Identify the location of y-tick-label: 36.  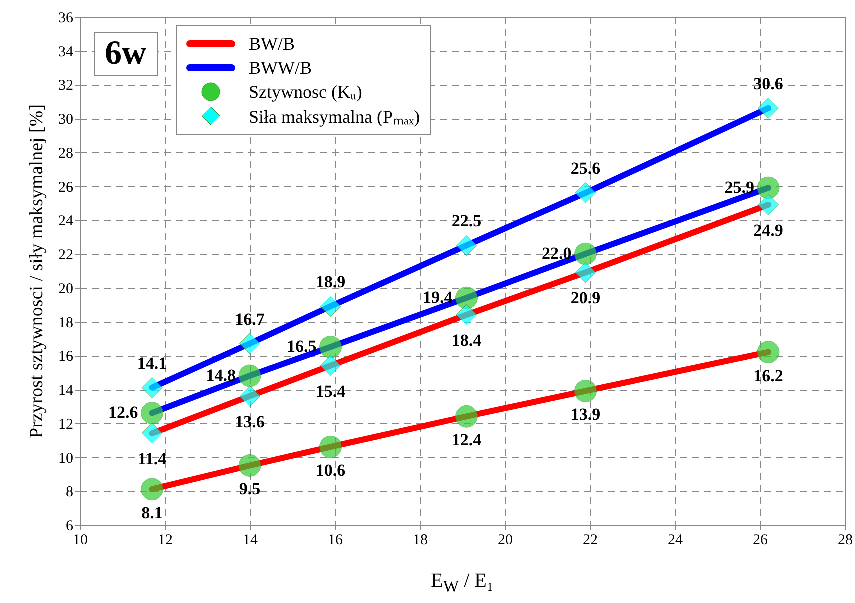
(66, 18).